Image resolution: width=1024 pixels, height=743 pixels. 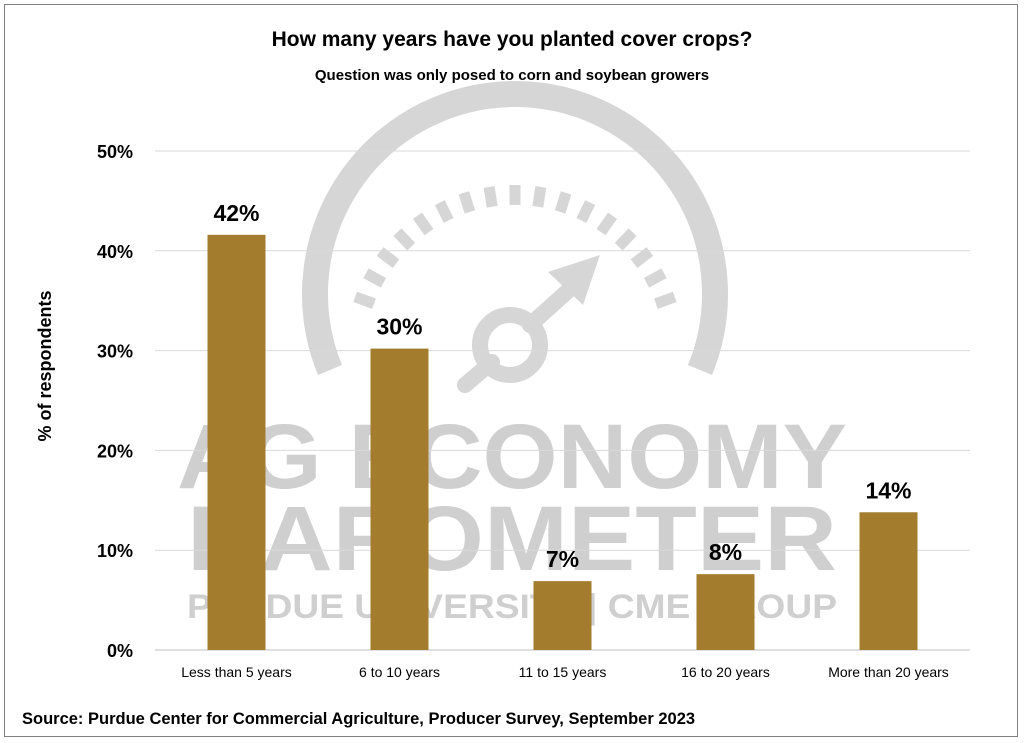 I want to click on watermark-line-2: BAROMETER, so click(x=512, y=539).